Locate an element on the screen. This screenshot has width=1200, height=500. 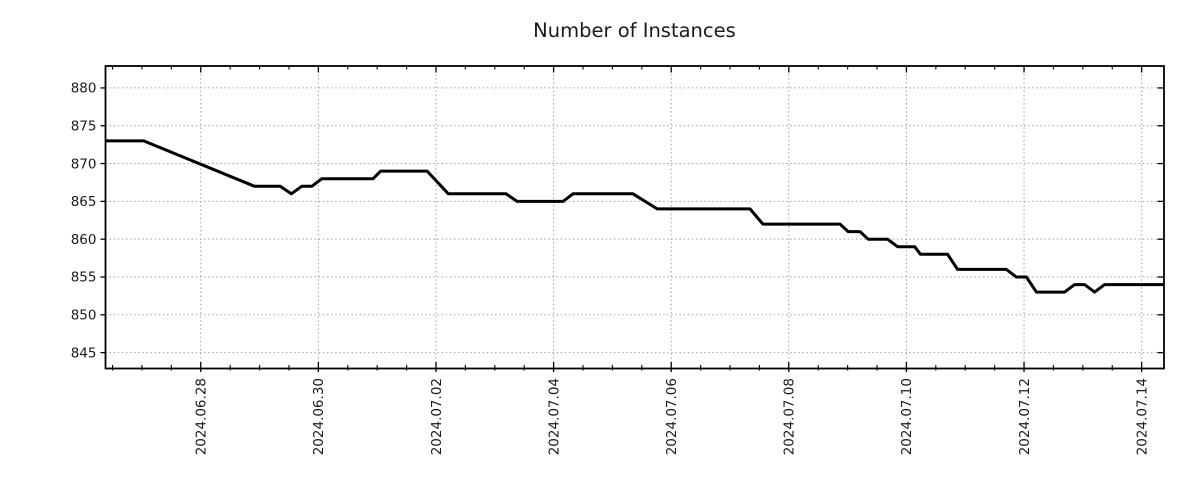
x-tick-label: 2024.07.10 is located at coordinates (907, 416).